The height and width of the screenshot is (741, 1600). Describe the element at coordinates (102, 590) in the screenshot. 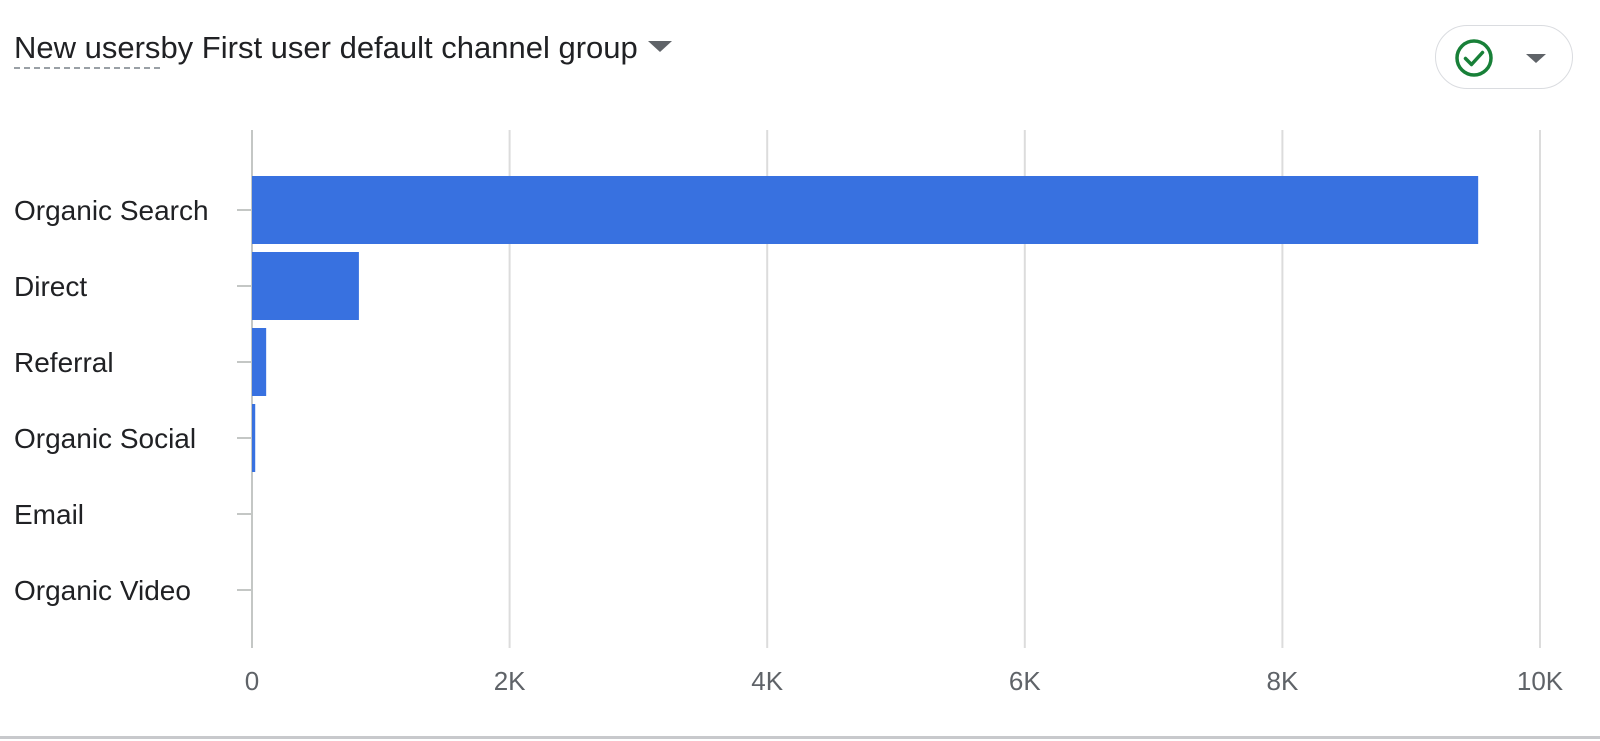

I see `y-category-label: Organic Video` at that location.